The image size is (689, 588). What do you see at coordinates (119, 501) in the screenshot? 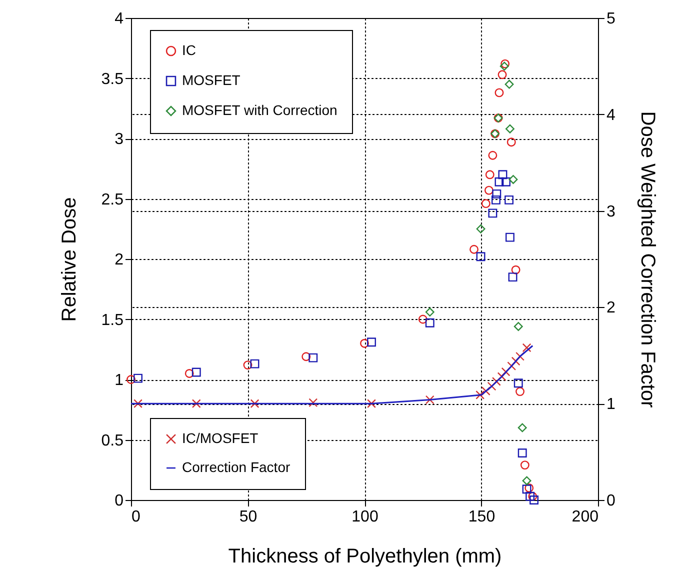
I see `y-tick-label: 0` at bounding box center [119, 501].